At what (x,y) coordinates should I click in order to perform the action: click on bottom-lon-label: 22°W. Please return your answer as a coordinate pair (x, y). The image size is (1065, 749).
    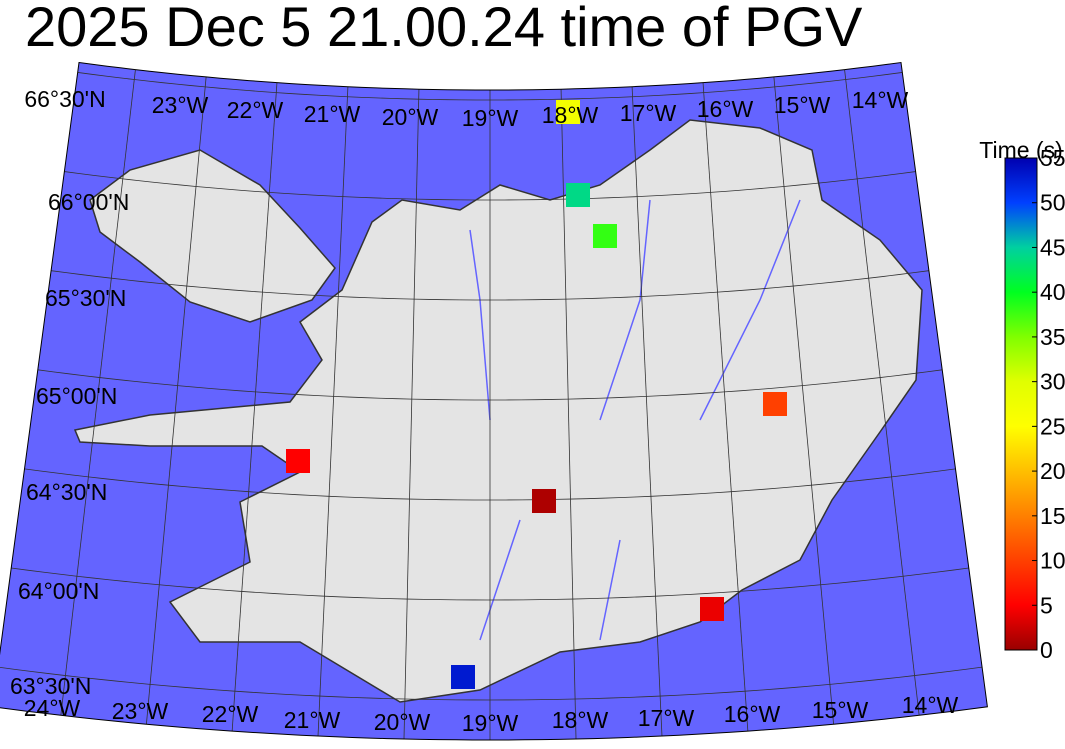
    Looking at the image, I should click on (230, 714).